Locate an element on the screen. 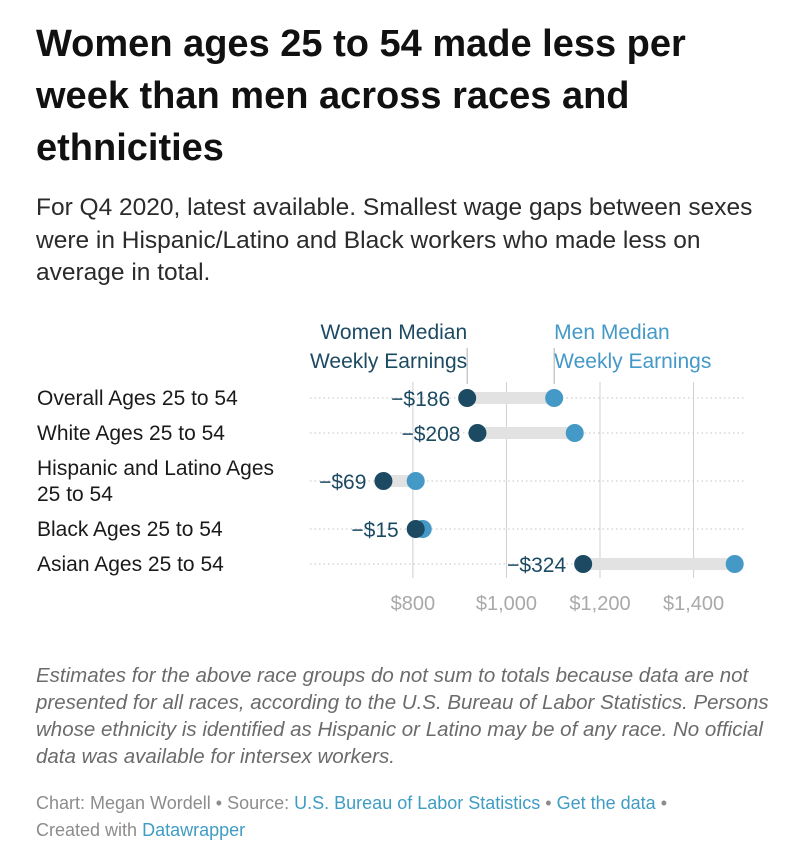 The image size is (800, 866). legend-men-line: Men Median is located at coordinates (612, 332).